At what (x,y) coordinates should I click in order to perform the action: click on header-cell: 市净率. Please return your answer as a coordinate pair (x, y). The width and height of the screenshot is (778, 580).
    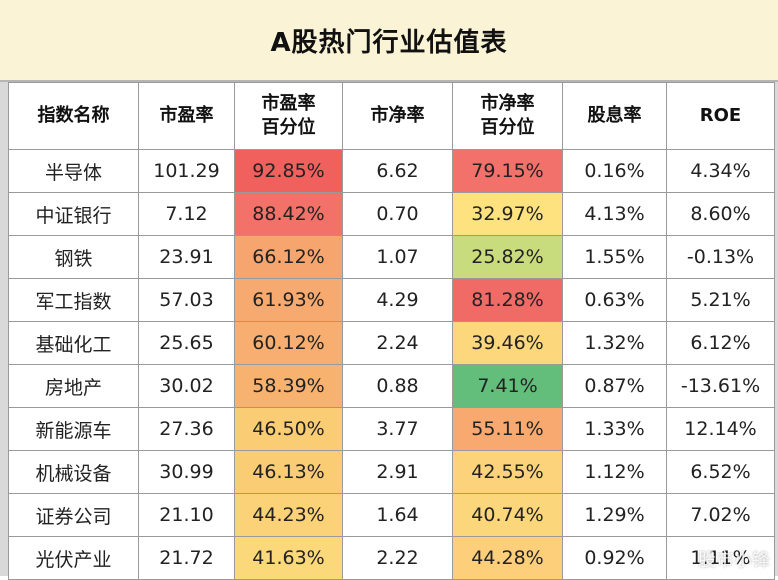
    Looking at the image, I should click on (397, 116).